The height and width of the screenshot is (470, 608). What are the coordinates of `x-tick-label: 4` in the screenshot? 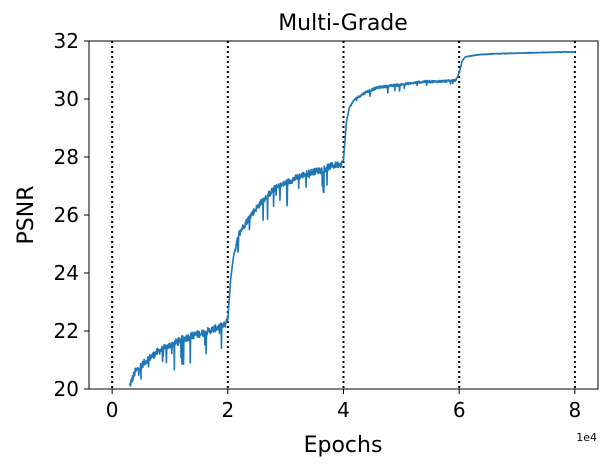 It's located at (343, 410).